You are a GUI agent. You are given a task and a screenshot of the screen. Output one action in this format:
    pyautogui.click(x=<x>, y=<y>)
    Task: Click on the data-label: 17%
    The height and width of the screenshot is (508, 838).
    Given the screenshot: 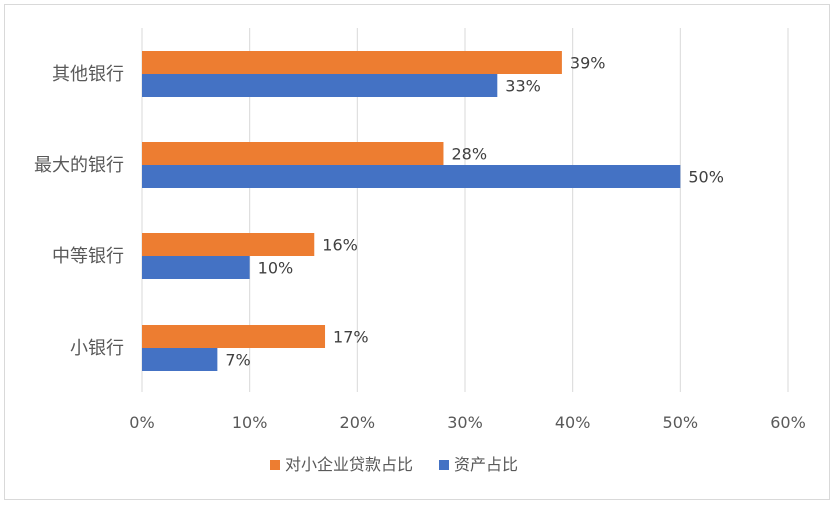 What is the action you would take?
    pyautogui.click(x=351, y=337)
    